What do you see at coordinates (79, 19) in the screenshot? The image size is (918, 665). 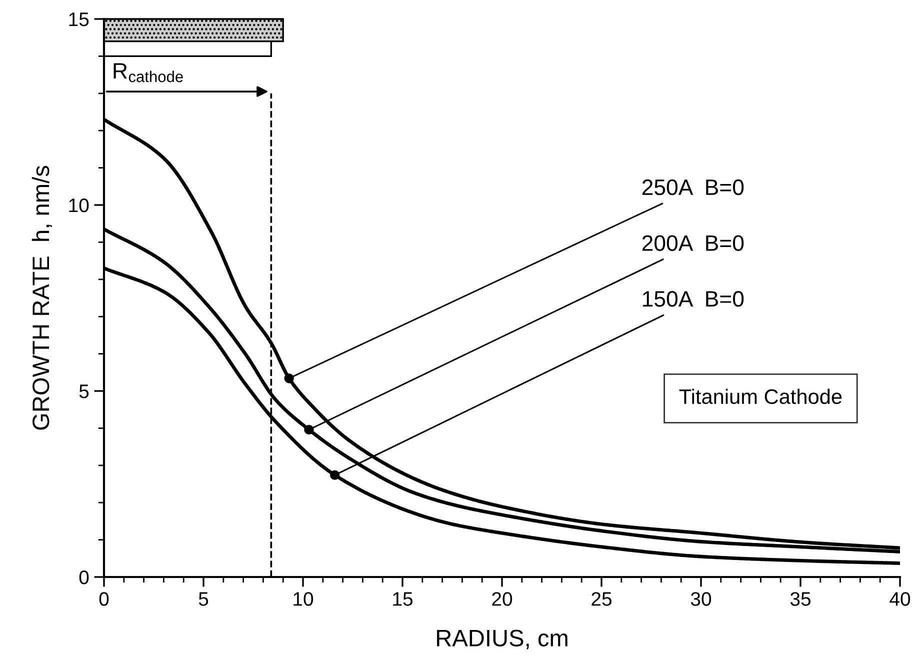 I see `y-tick-label: 15` at bounding box center [79, 19].